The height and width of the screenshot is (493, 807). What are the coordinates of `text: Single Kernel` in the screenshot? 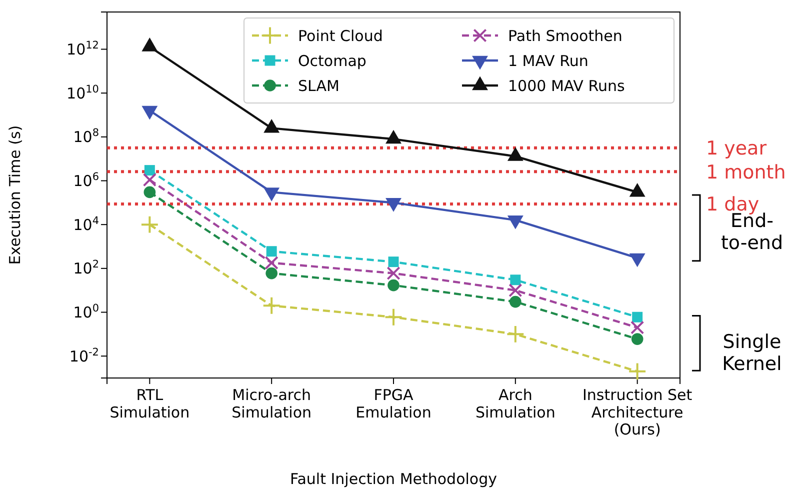 It's located at (752, 352).